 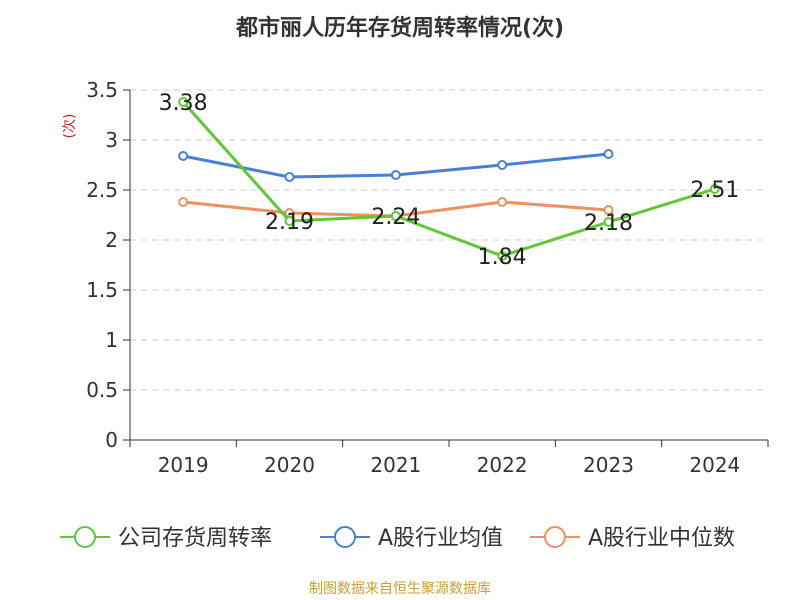 What do you see at coordinates (608, 465) in the screenshot?
I see `x-tick-label: 2023` at bounding box center [608, 465].